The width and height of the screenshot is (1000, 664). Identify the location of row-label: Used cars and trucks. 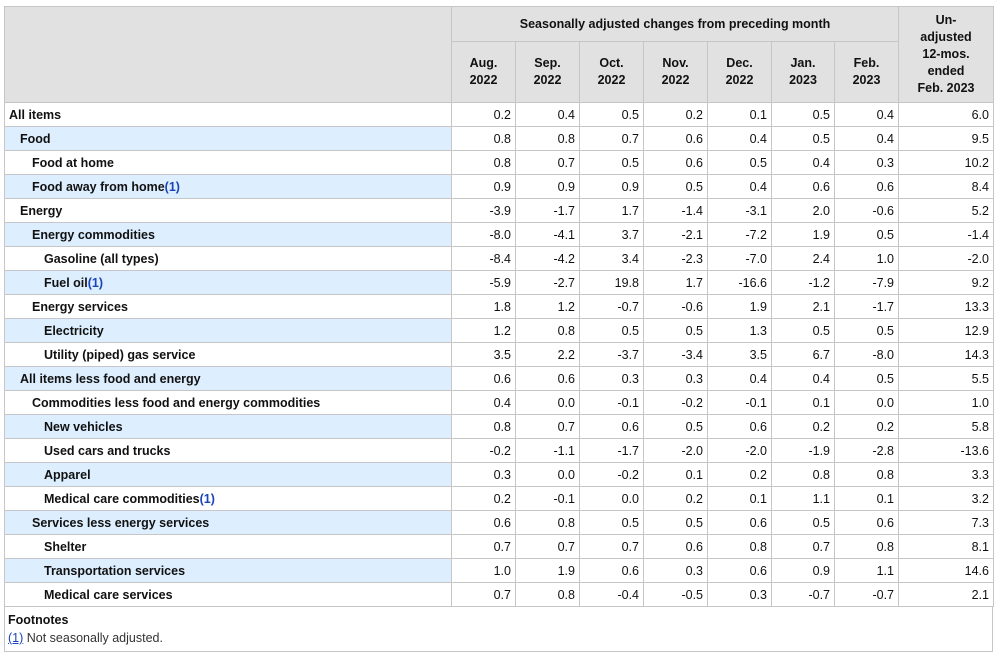
(228, 450).